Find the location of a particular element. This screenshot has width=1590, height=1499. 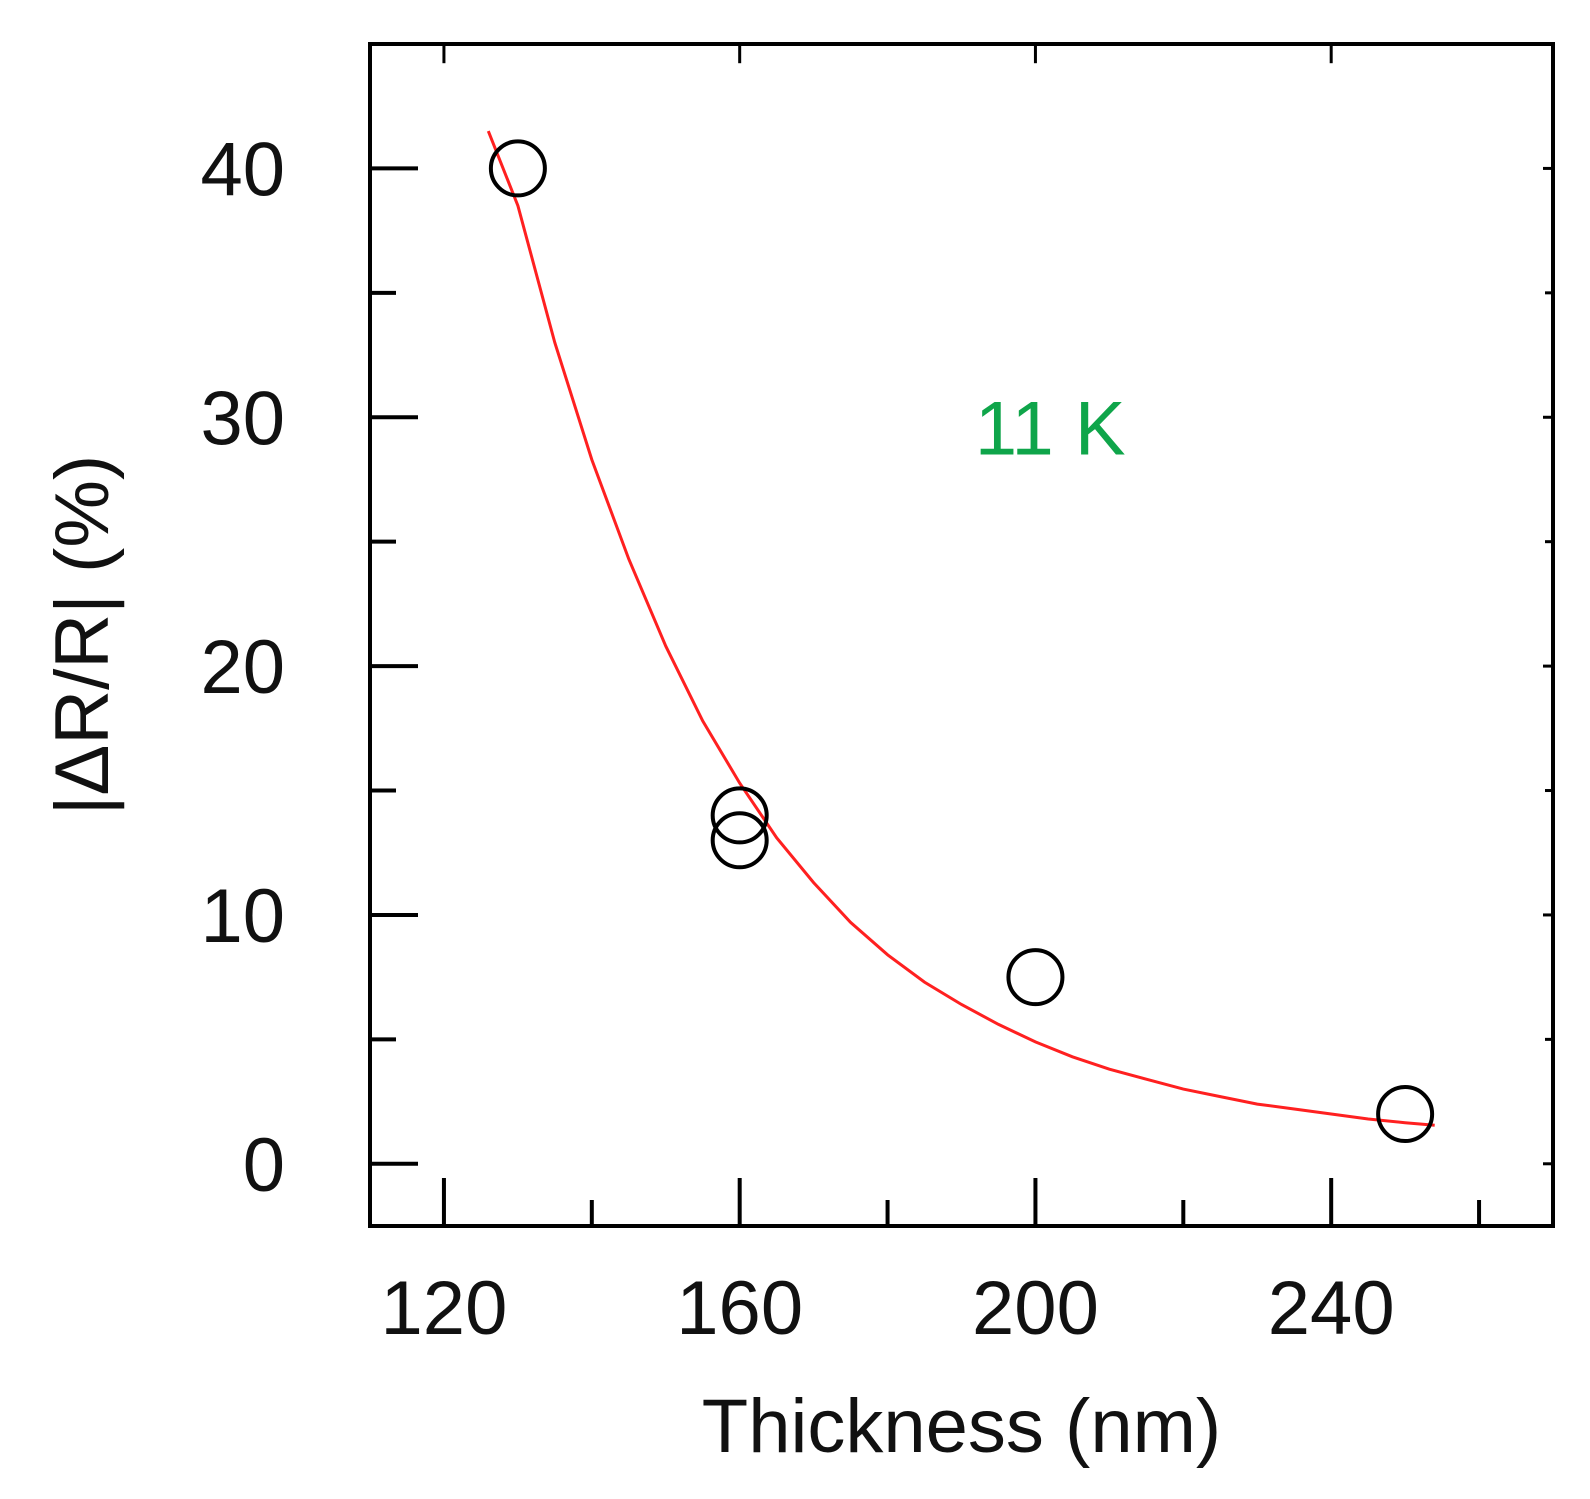

y-axis-label: |ΔR/R| (%) is located at coordinates (82, 635).